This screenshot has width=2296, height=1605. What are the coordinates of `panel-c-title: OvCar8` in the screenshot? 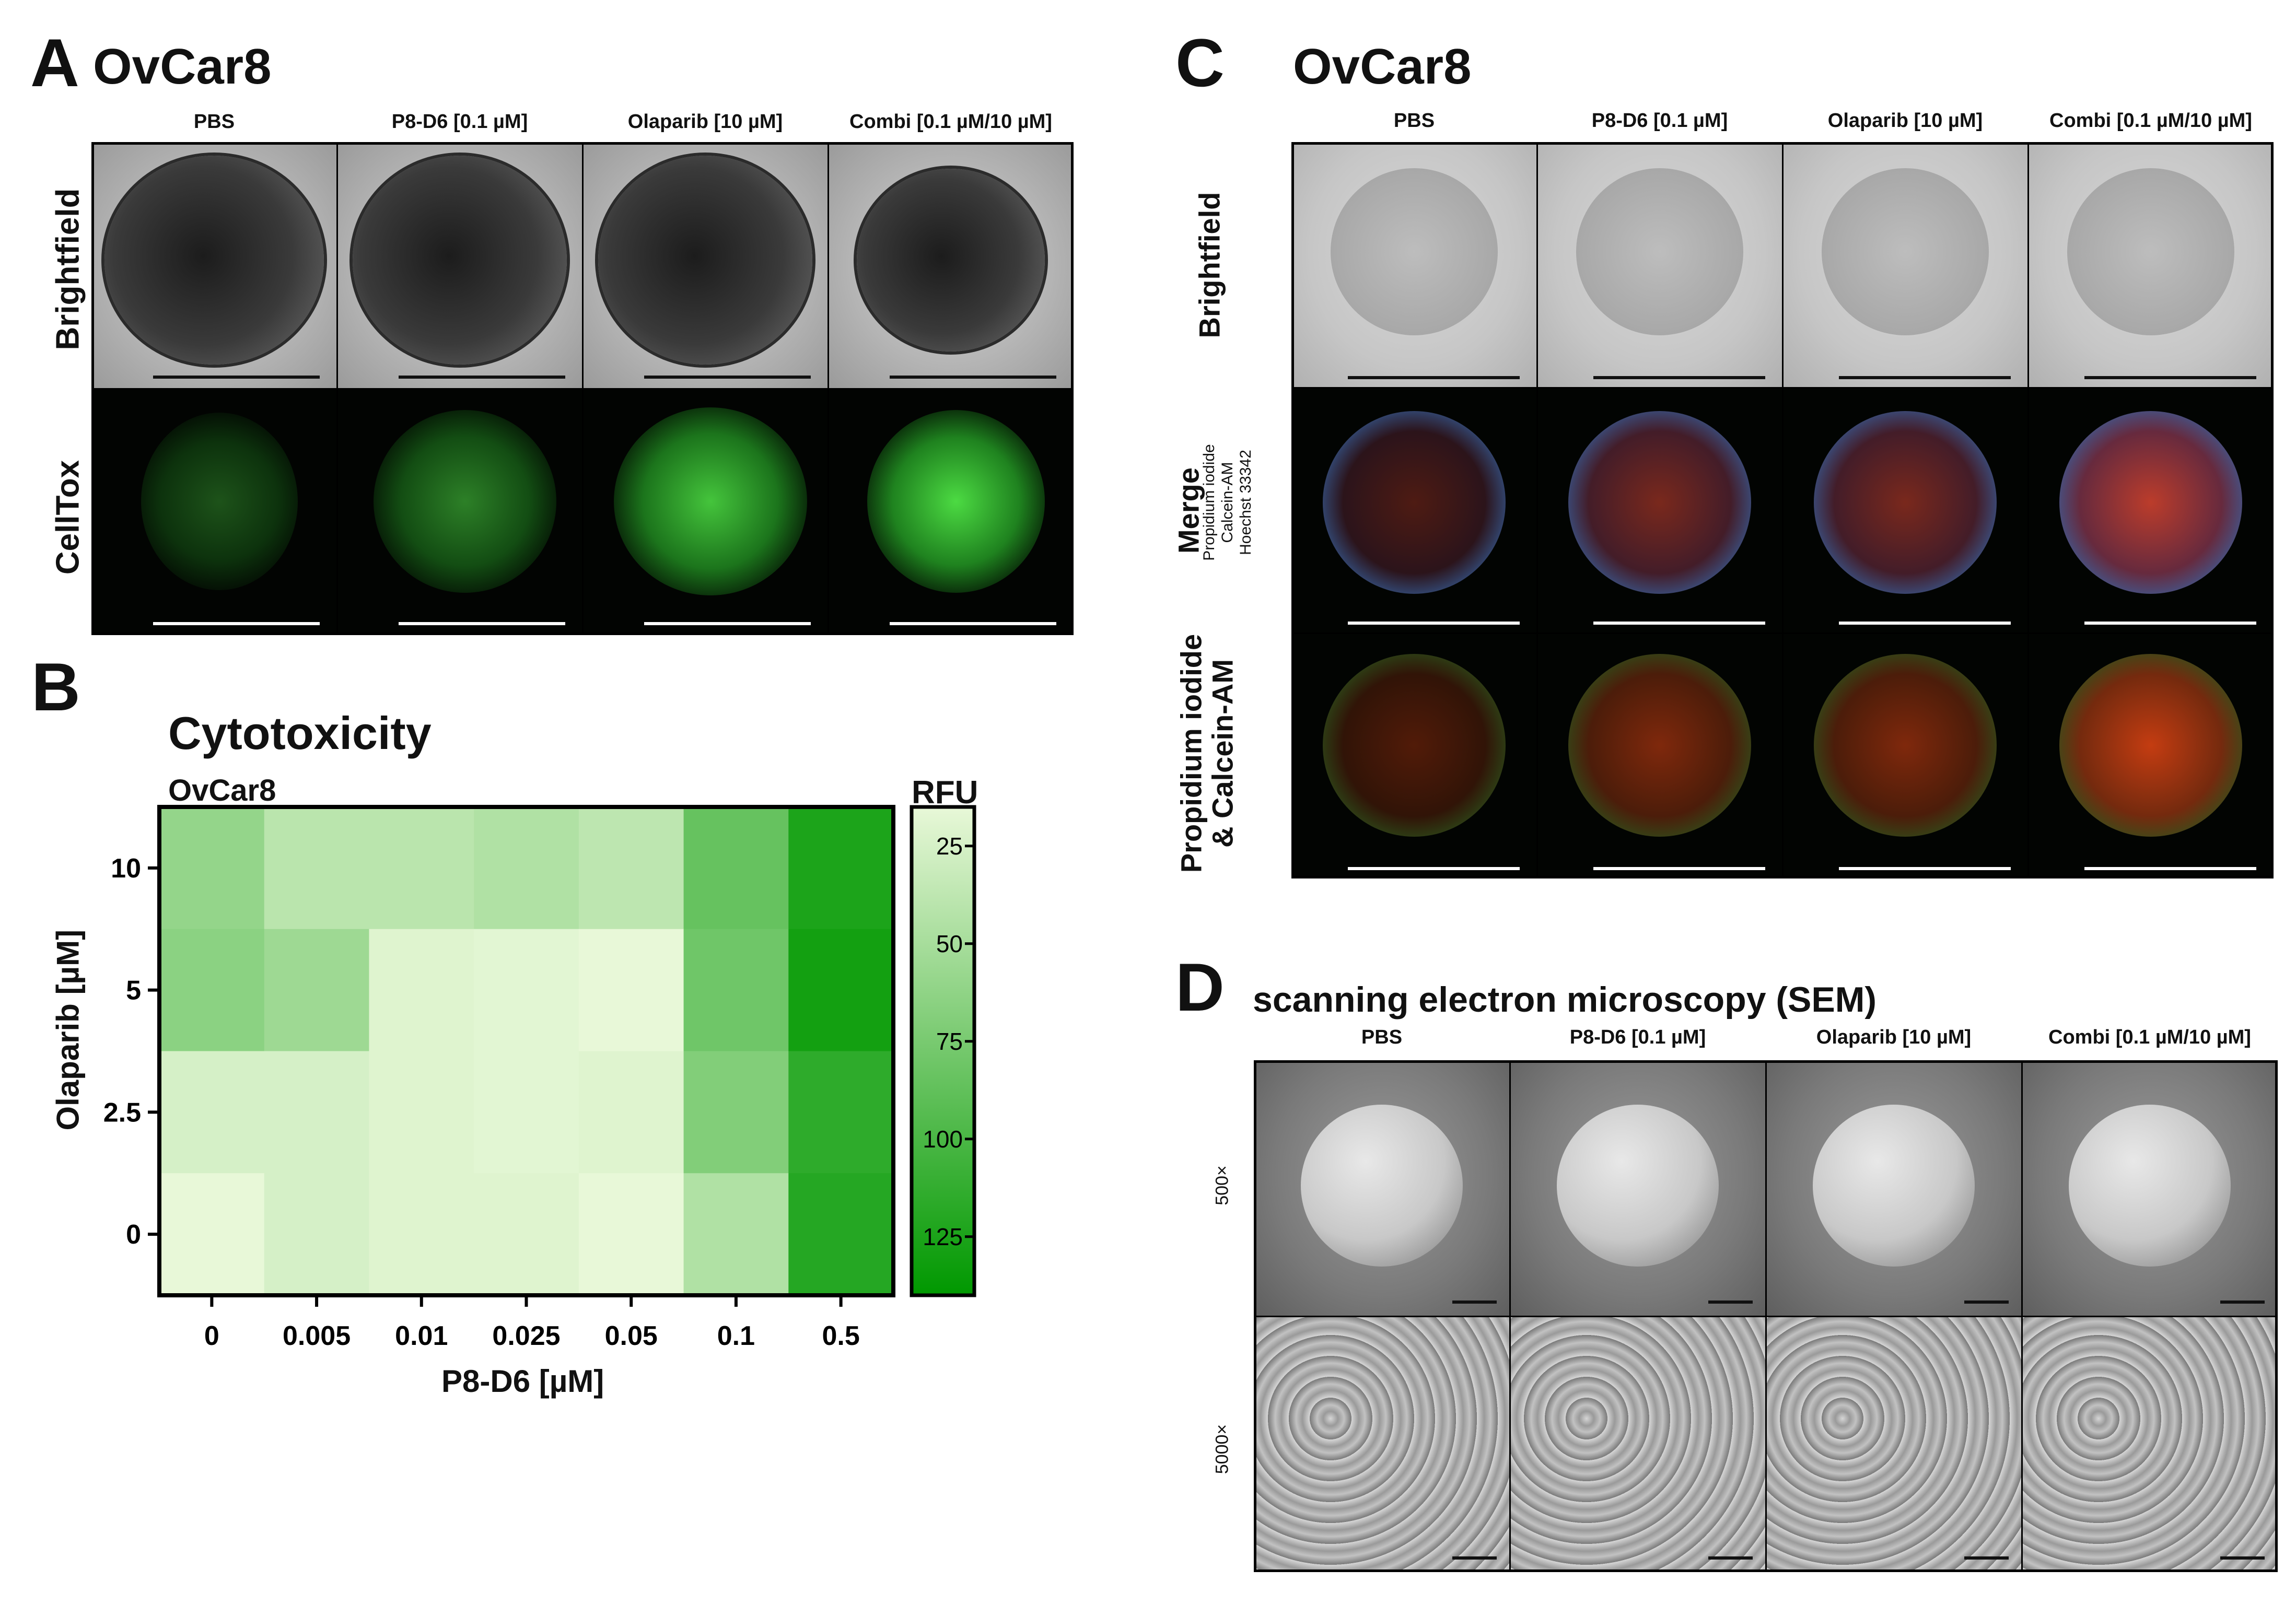 It's located at (1382, 67).